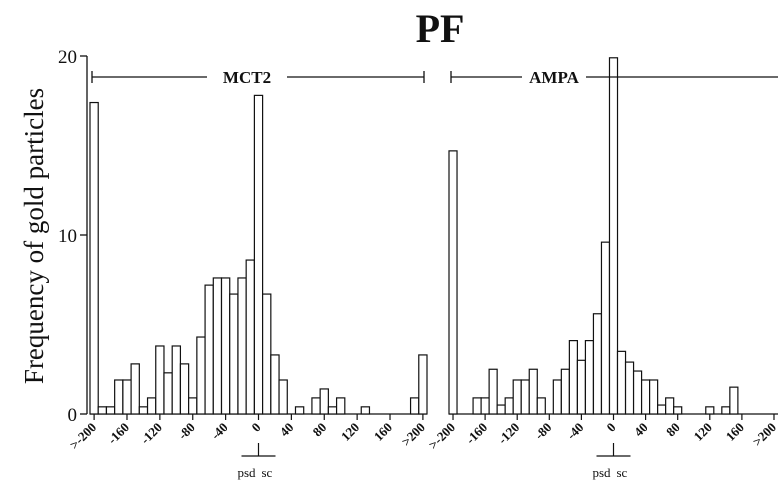 The height and width of the screenshot is (484, 778). Describe the element at coordinates (440, 28) in the screenshot. I see `chart-title: PF` at that location.